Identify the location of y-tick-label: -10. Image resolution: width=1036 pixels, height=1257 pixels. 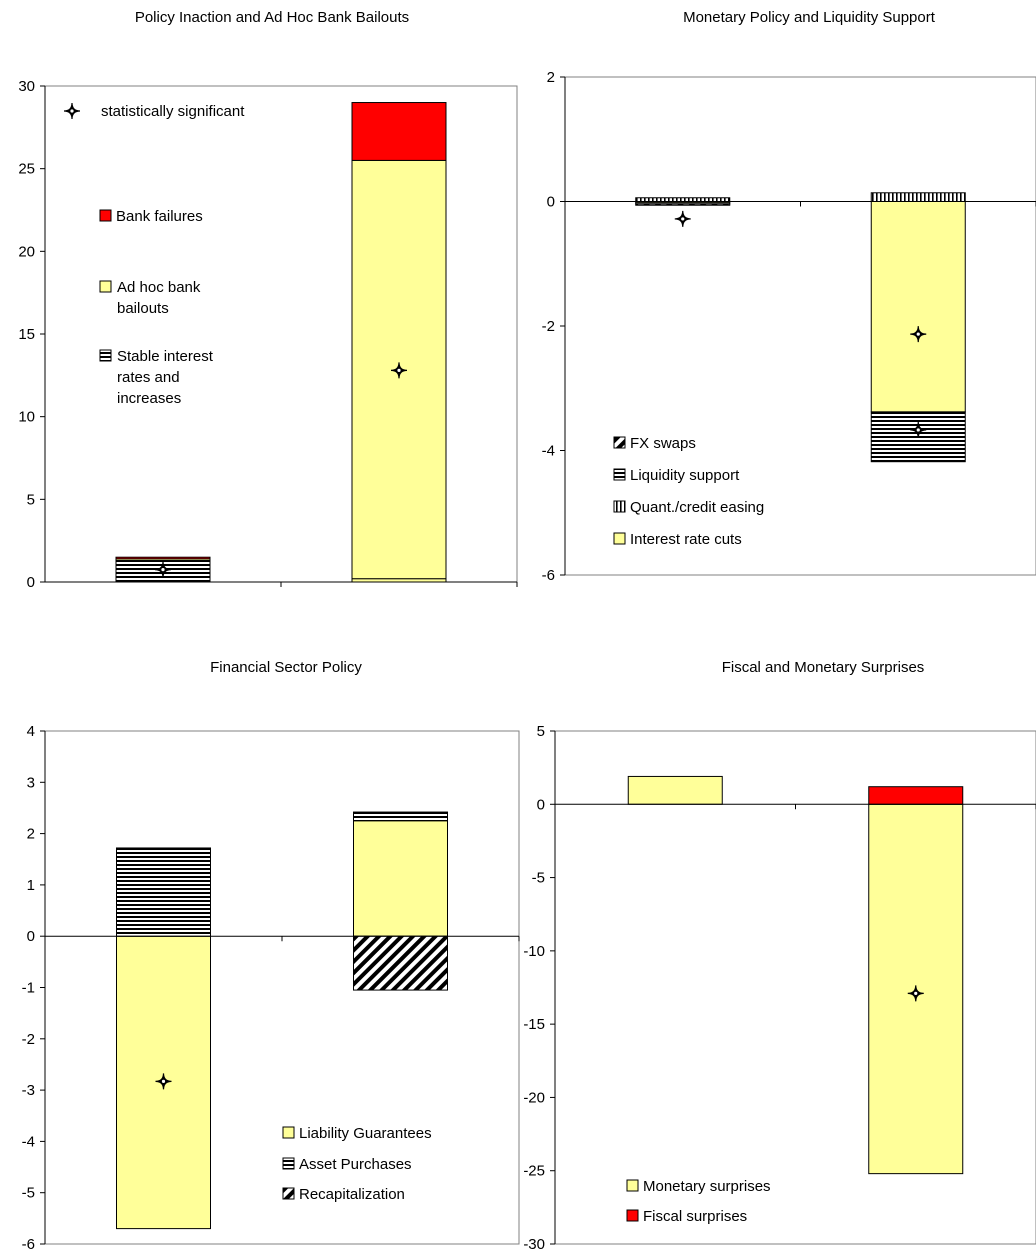
(534, 951).